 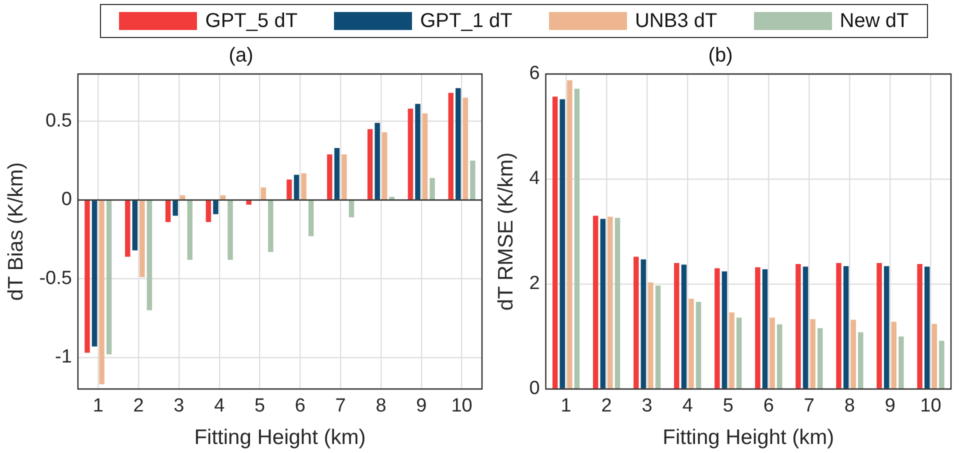 What do you see at coordinates (63, 357) in the screenshot?
I see `y-tick-label: -1` at bounding box center [63, 357].